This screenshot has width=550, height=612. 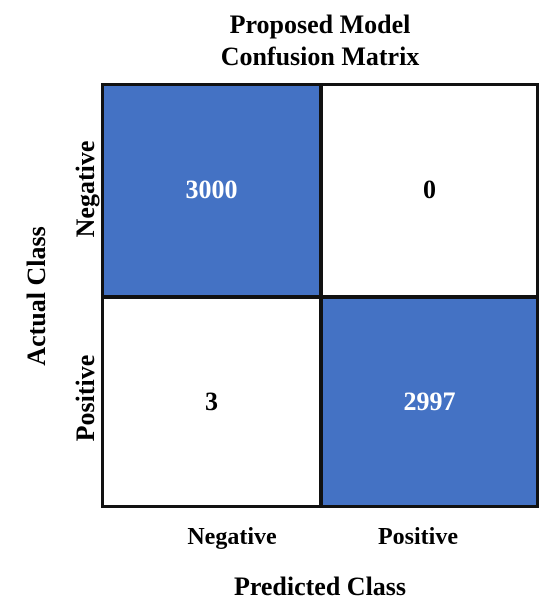 I want to click on matrix-cell-positive-positive: 2997, so click(x=429, y=401).